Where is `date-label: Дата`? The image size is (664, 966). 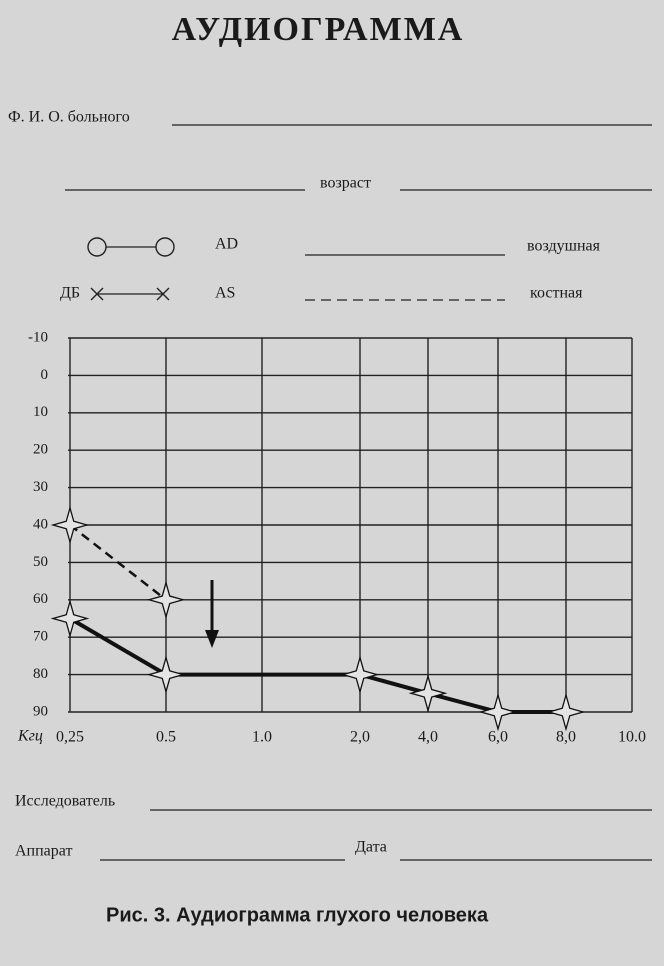 date-label: Дата is located at coordinates (371, 847).